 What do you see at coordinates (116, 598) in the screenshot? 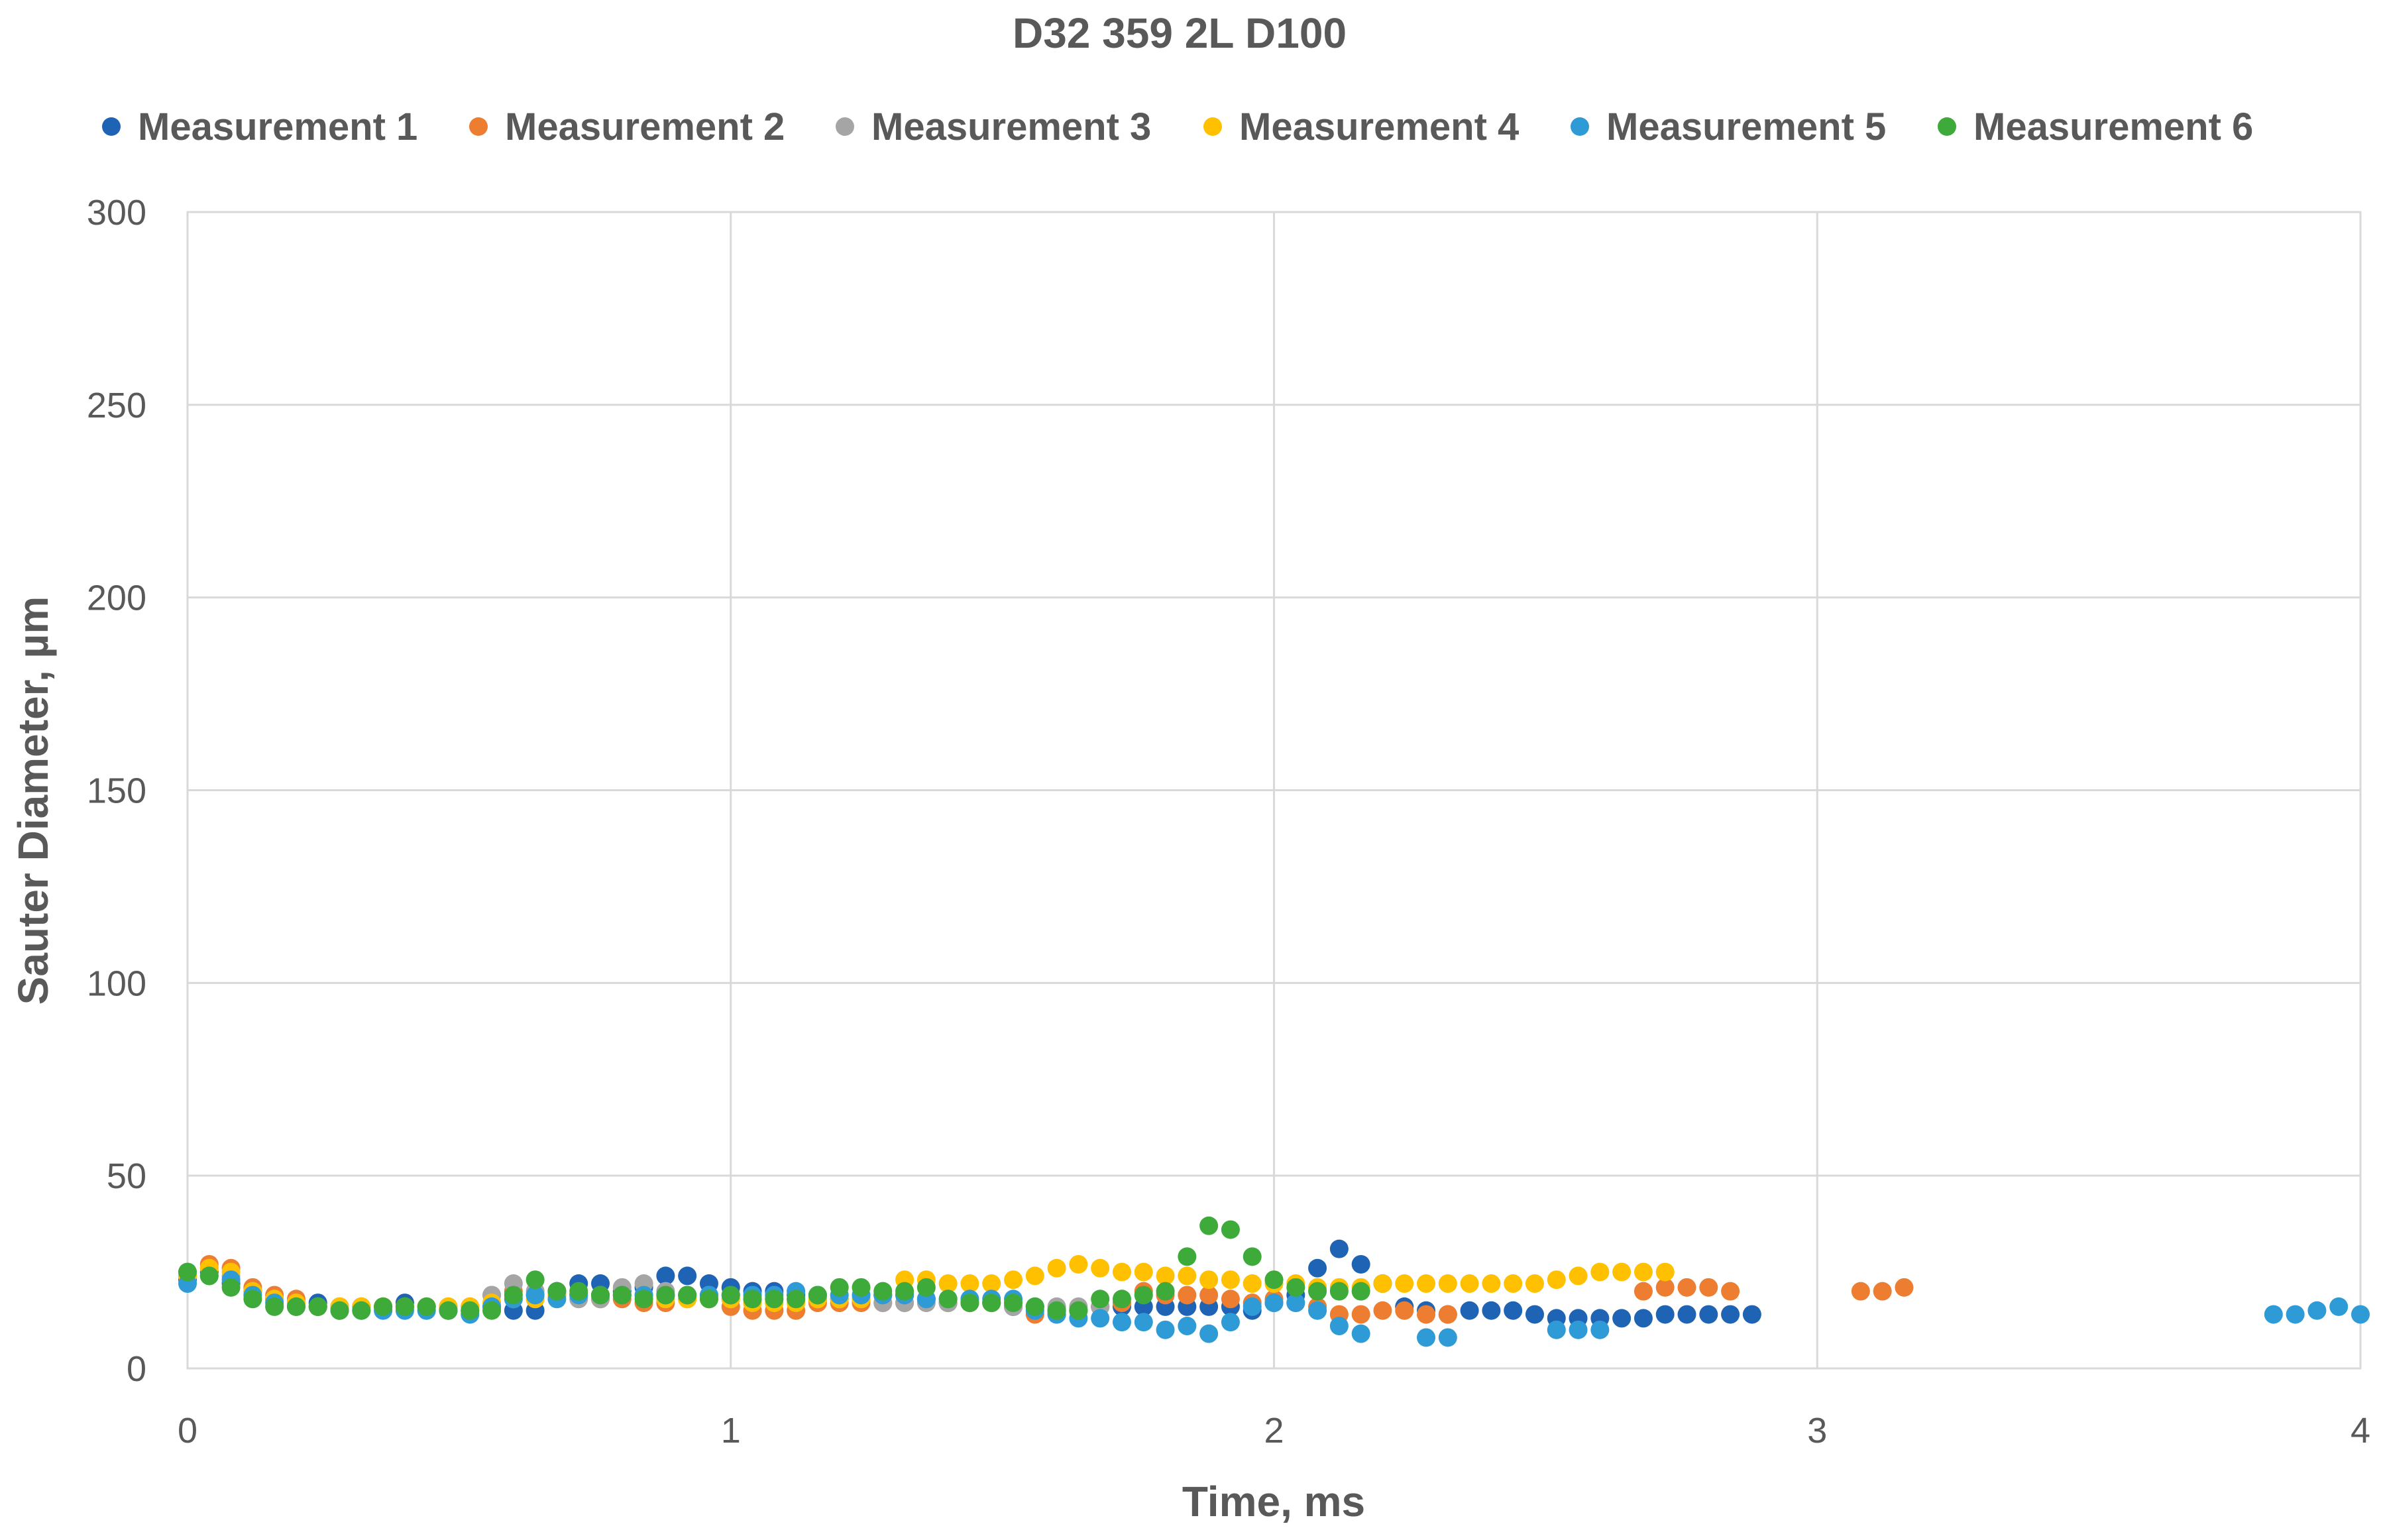
I see `y-tick-label: 200` at bounding box center [116, 598].